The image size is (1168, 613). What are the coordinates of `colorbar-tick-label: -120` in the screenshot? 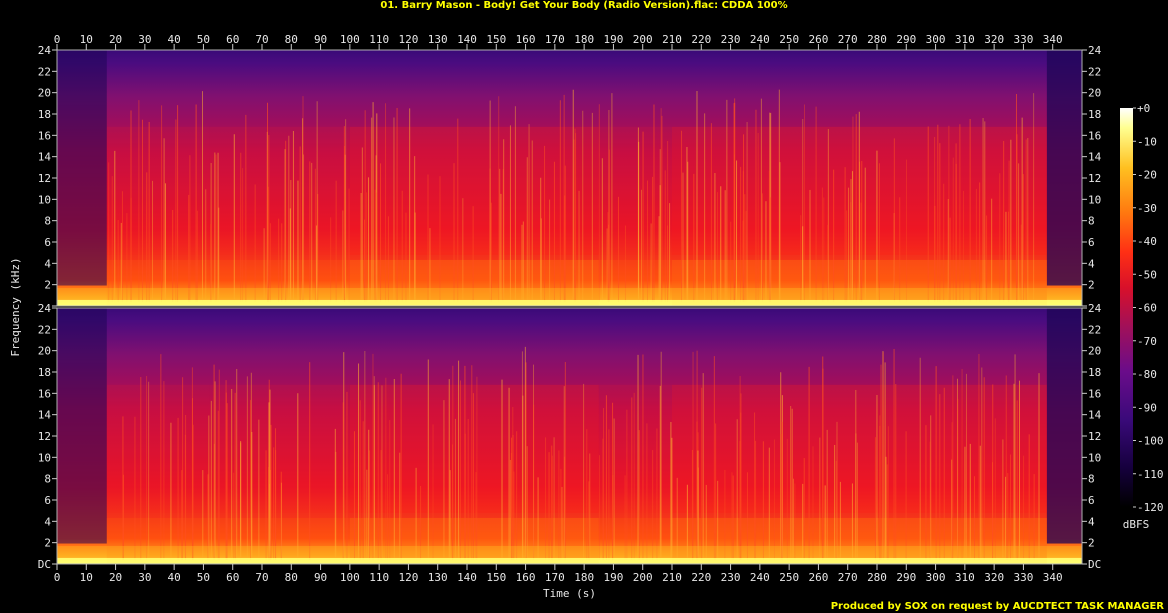 It's located at (1150, 507).